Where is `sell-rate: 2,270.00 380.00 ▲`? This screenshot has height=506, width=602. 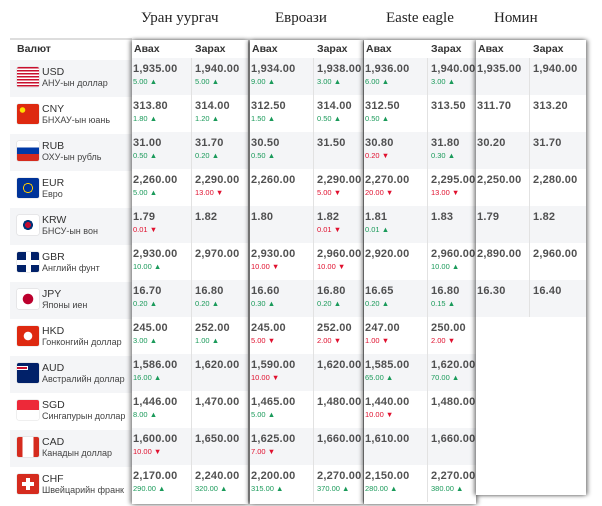 sell-rate: 2,270.00 380.00 ▲ is located at coordinates (451, 483).